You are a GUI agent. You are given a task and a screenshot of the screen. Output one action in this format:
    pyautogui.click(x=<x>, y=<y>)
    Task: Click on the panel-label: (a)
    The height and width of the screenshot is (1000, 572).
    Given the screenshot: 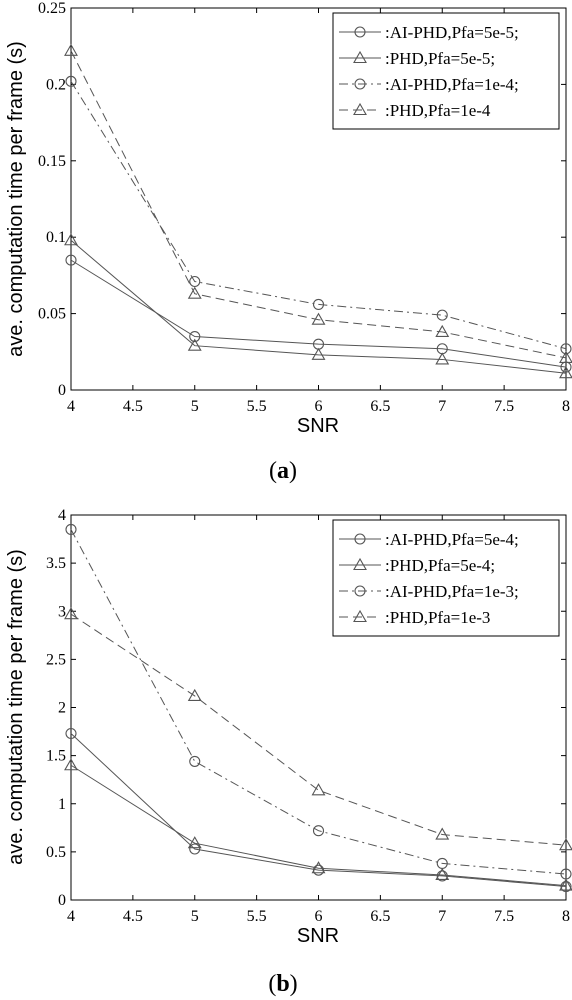 What is the action you would take?
    pyautogui.click(x=283, y=471)
    